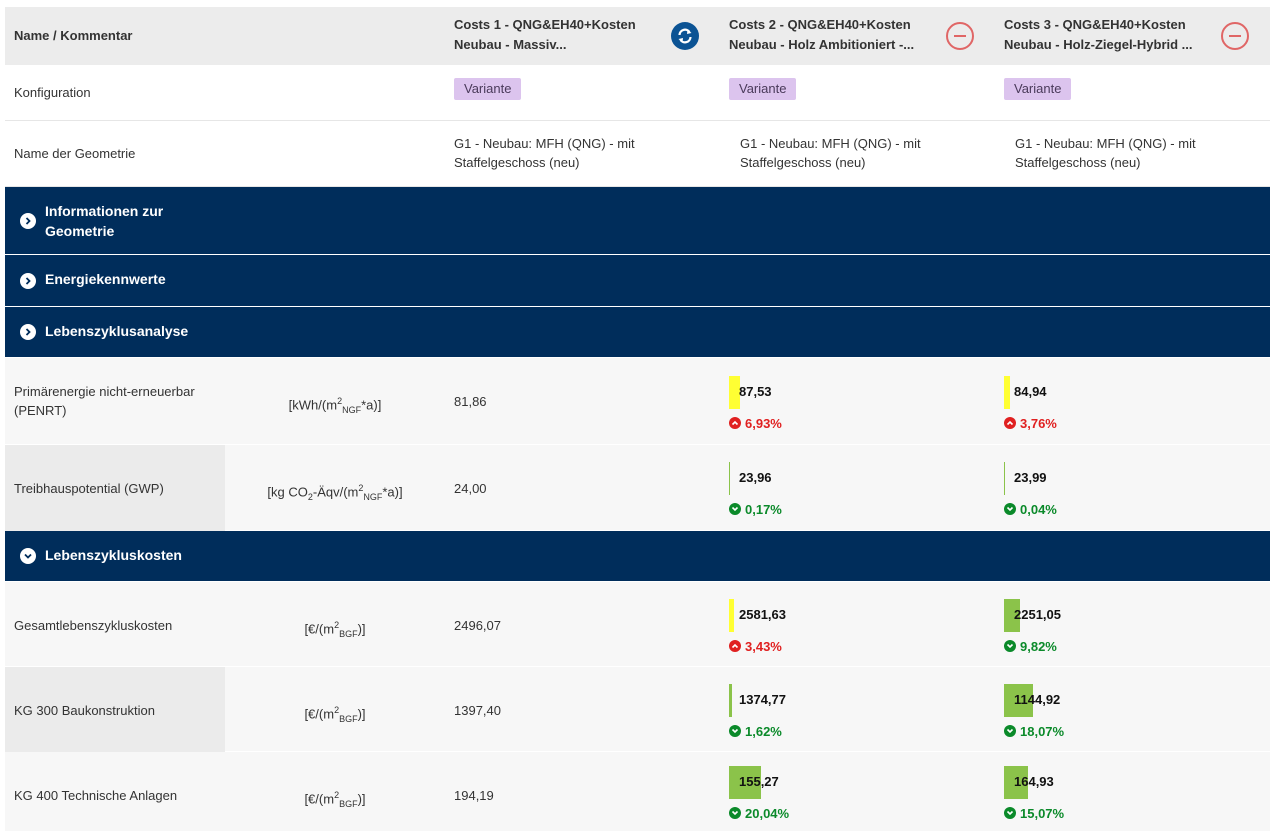 Image resolution: width=1276 pixels, height=832 pixels. I want to click on name-column-header: Name / Kommentar, so click(73, 35).